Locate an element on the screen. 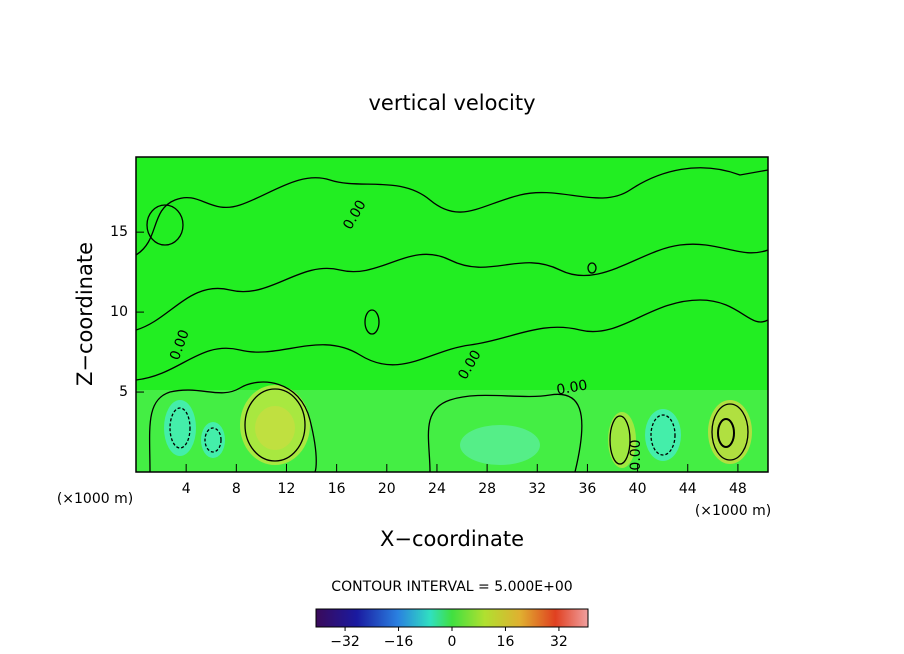 This screenshot has height=654, width=904. y-tick-label: 10 is located at coordinates (119, 312).